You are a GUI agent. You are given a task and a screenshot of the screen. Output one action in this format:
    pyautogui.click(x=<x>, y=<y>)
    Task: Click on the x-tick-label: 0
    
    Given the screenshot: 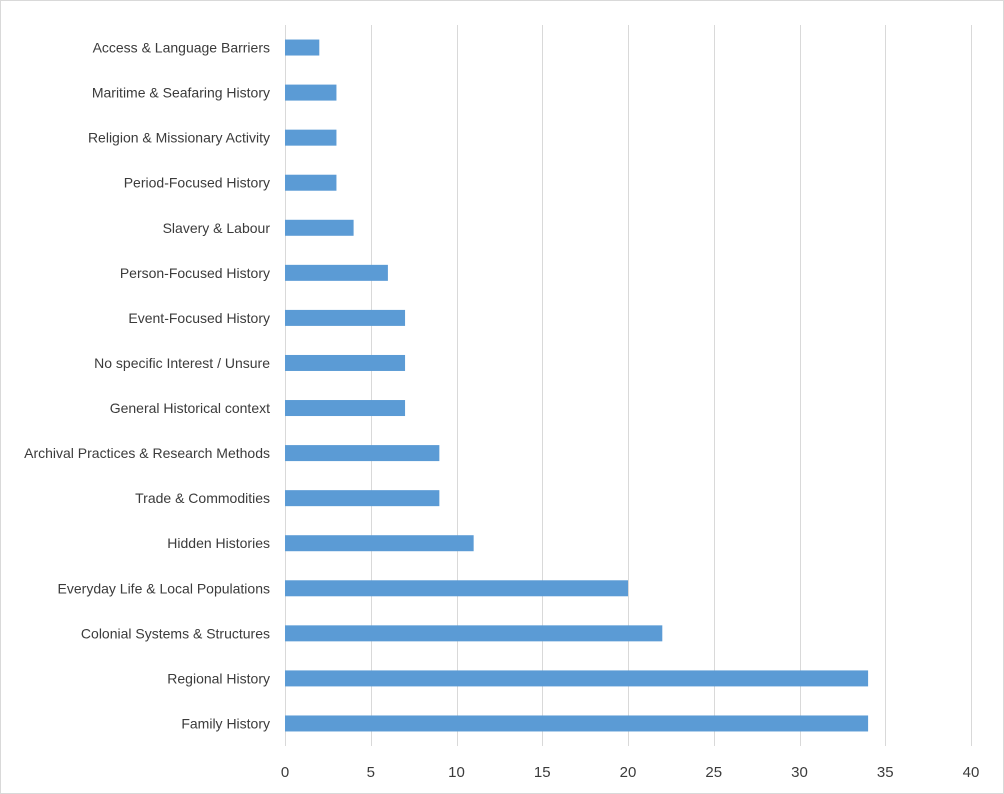 What is the action you would take?
    pyautogui.click(x=285, y=772)
    